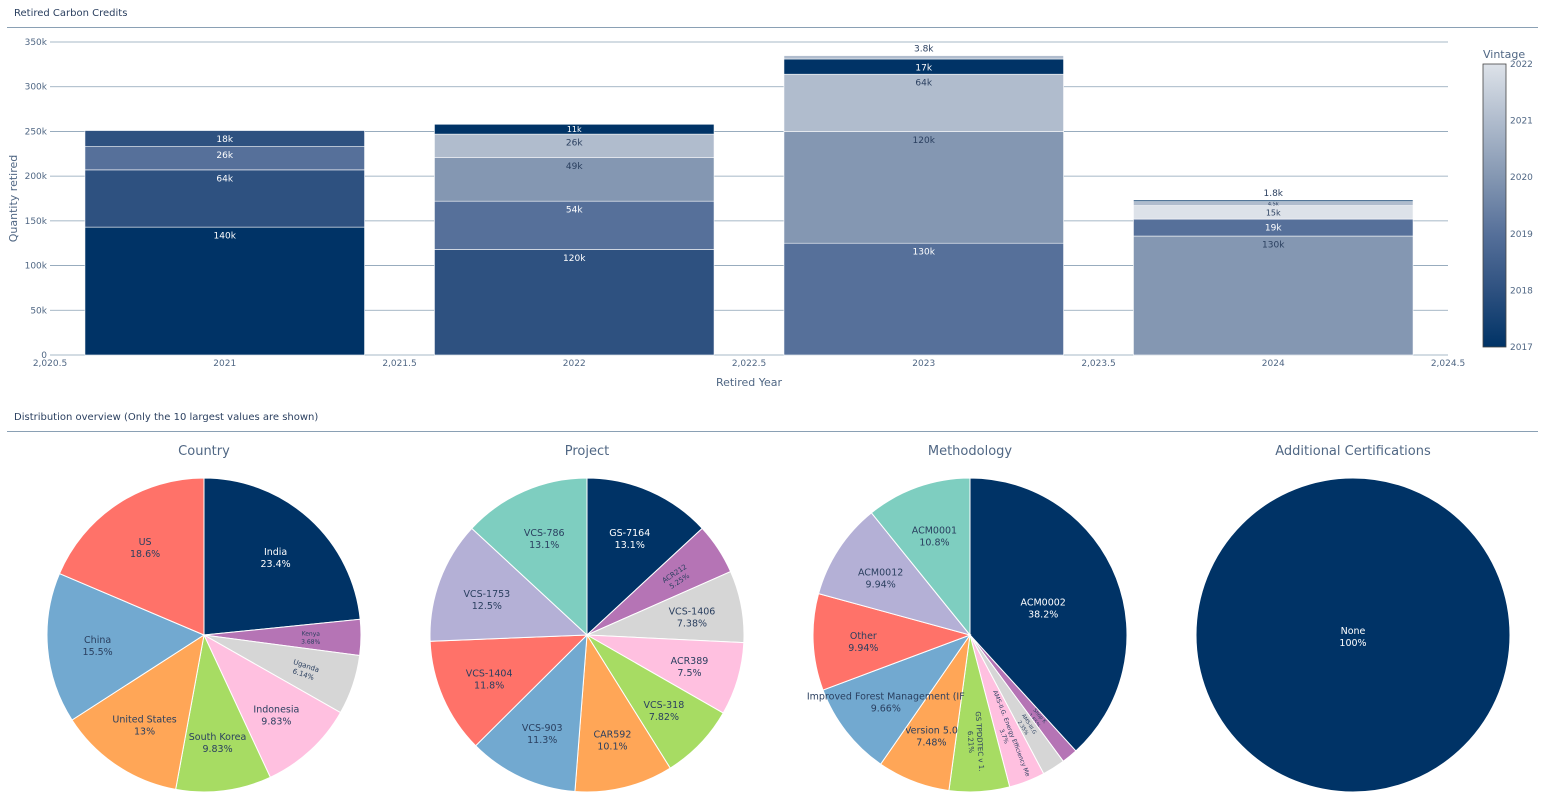 The height and width of the screenshot is (803, 1544). I want to click on colorbar, so click(1494, 205).